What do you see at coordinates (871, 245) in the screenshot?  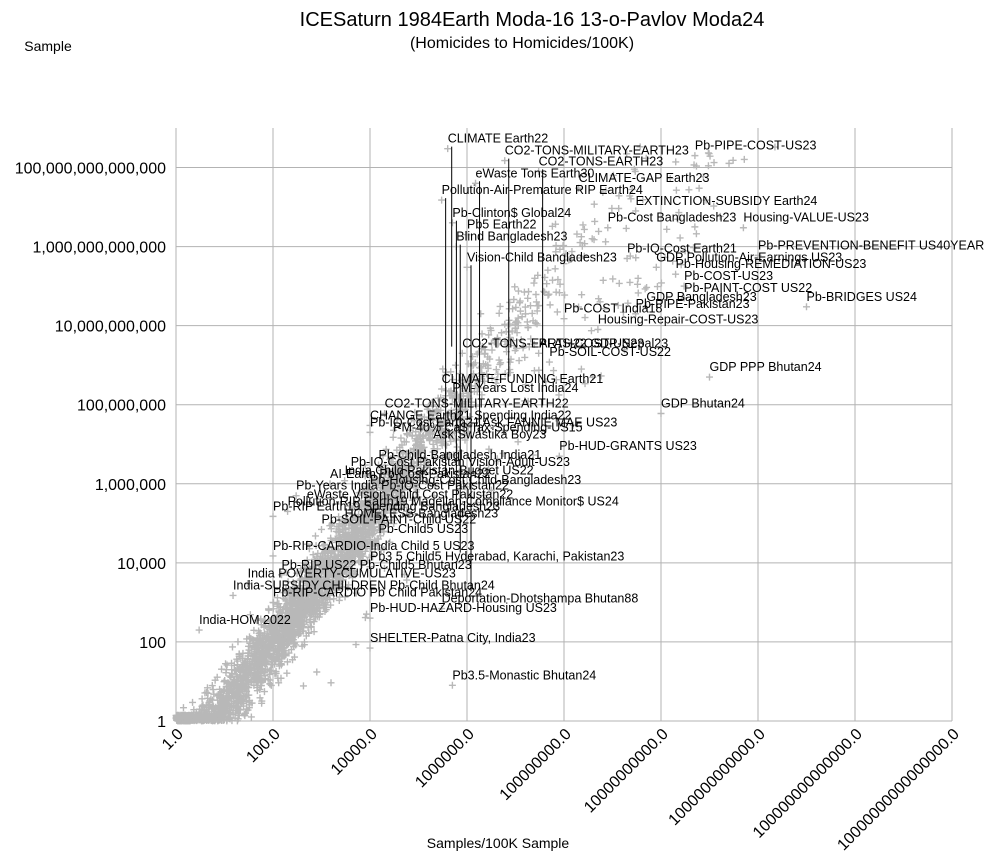 I see `annotation-label-13: Pb-PREVENTION-BENEFIT US40YEAR` at bounding box center [871, 245].